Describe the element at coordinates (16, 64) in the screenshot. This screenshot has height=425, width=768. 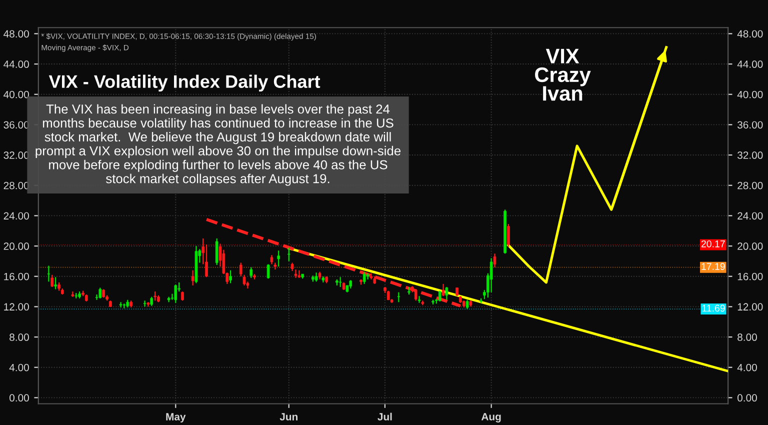
I see `text: 44.00` at that location.